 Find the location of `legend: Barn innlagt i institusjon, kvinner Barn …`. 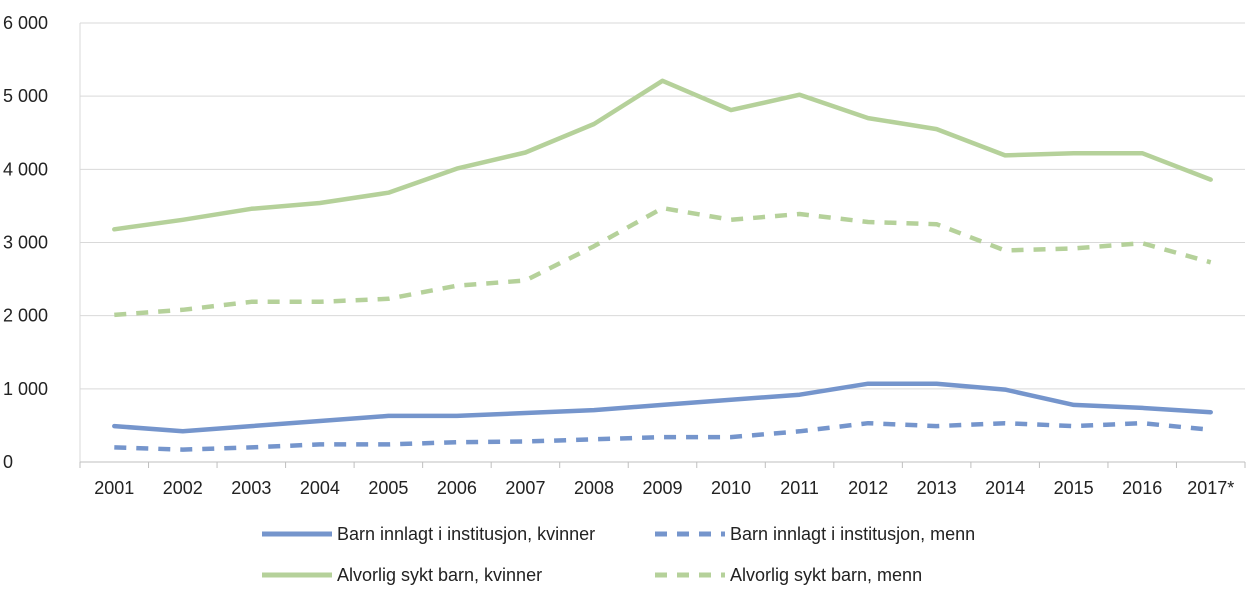

legend: Barn innlagt i institusjon, kvinner Barn … is located at coordinates (618, 554).